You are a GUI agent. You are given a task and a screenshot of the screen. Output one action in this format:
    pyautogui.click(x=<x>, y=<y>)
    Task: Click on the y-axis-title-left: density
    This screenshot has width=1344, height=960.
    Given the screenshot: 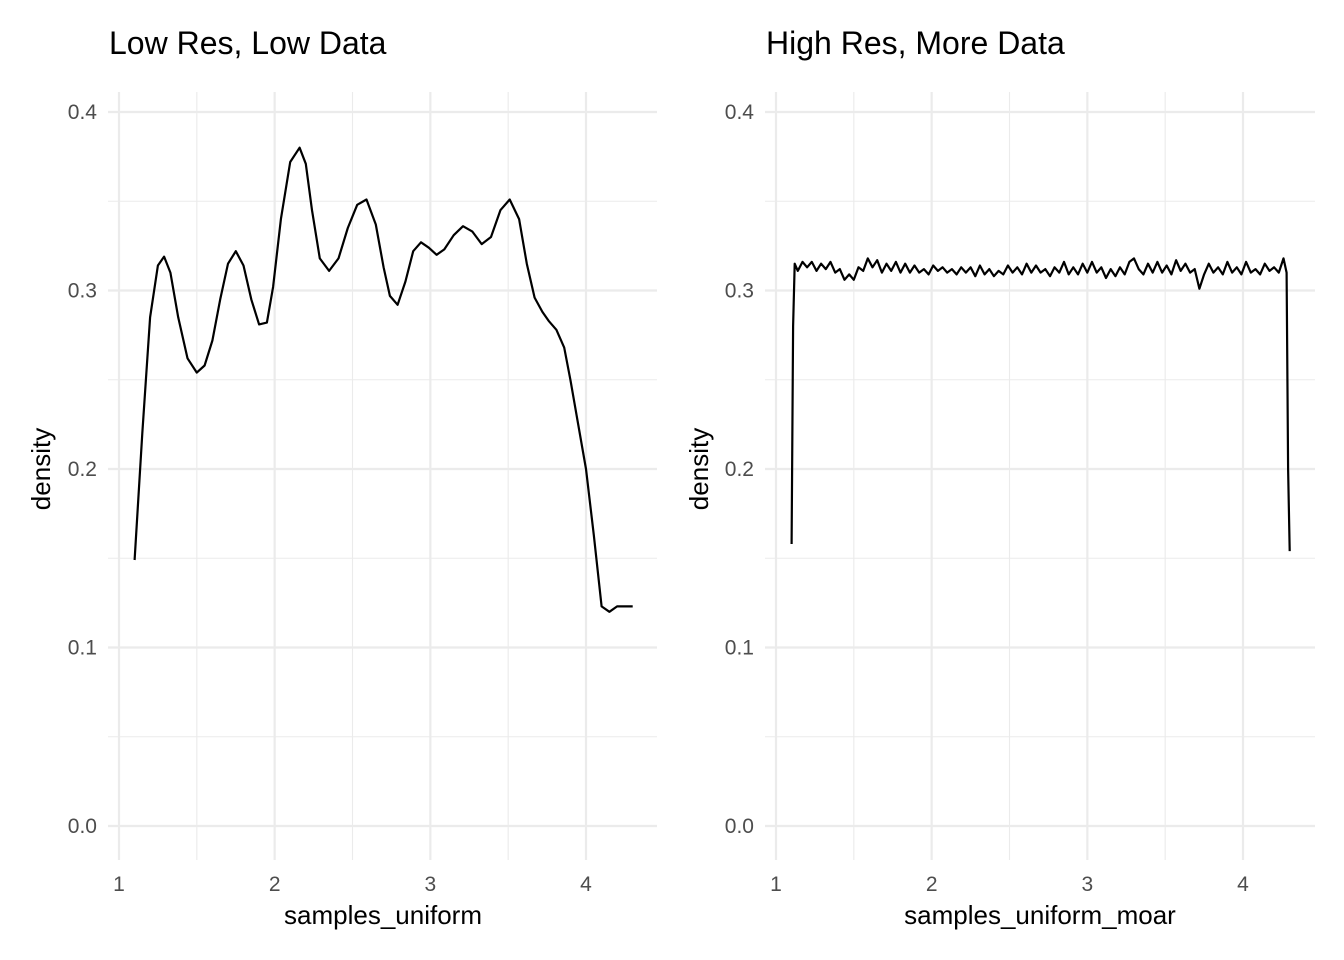 What is the action you would take?
    pyautogui.click(x=41, y=469)
    